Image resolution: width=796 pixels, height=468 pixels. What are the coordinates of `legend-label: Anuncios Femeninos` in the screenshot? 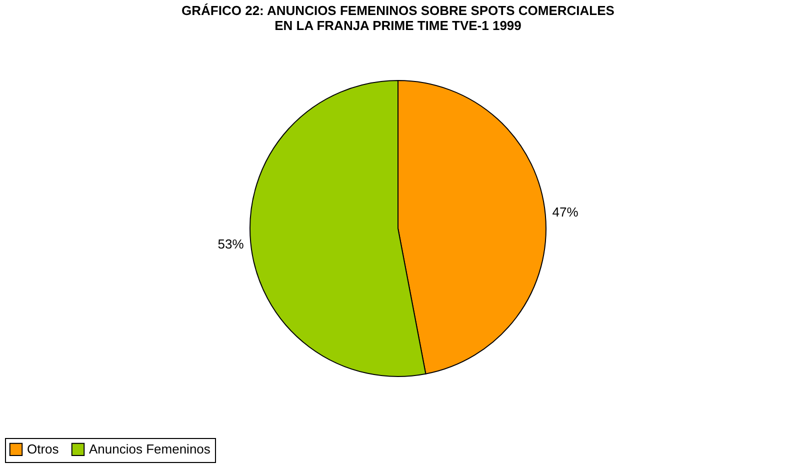 It's located at (150, 448).